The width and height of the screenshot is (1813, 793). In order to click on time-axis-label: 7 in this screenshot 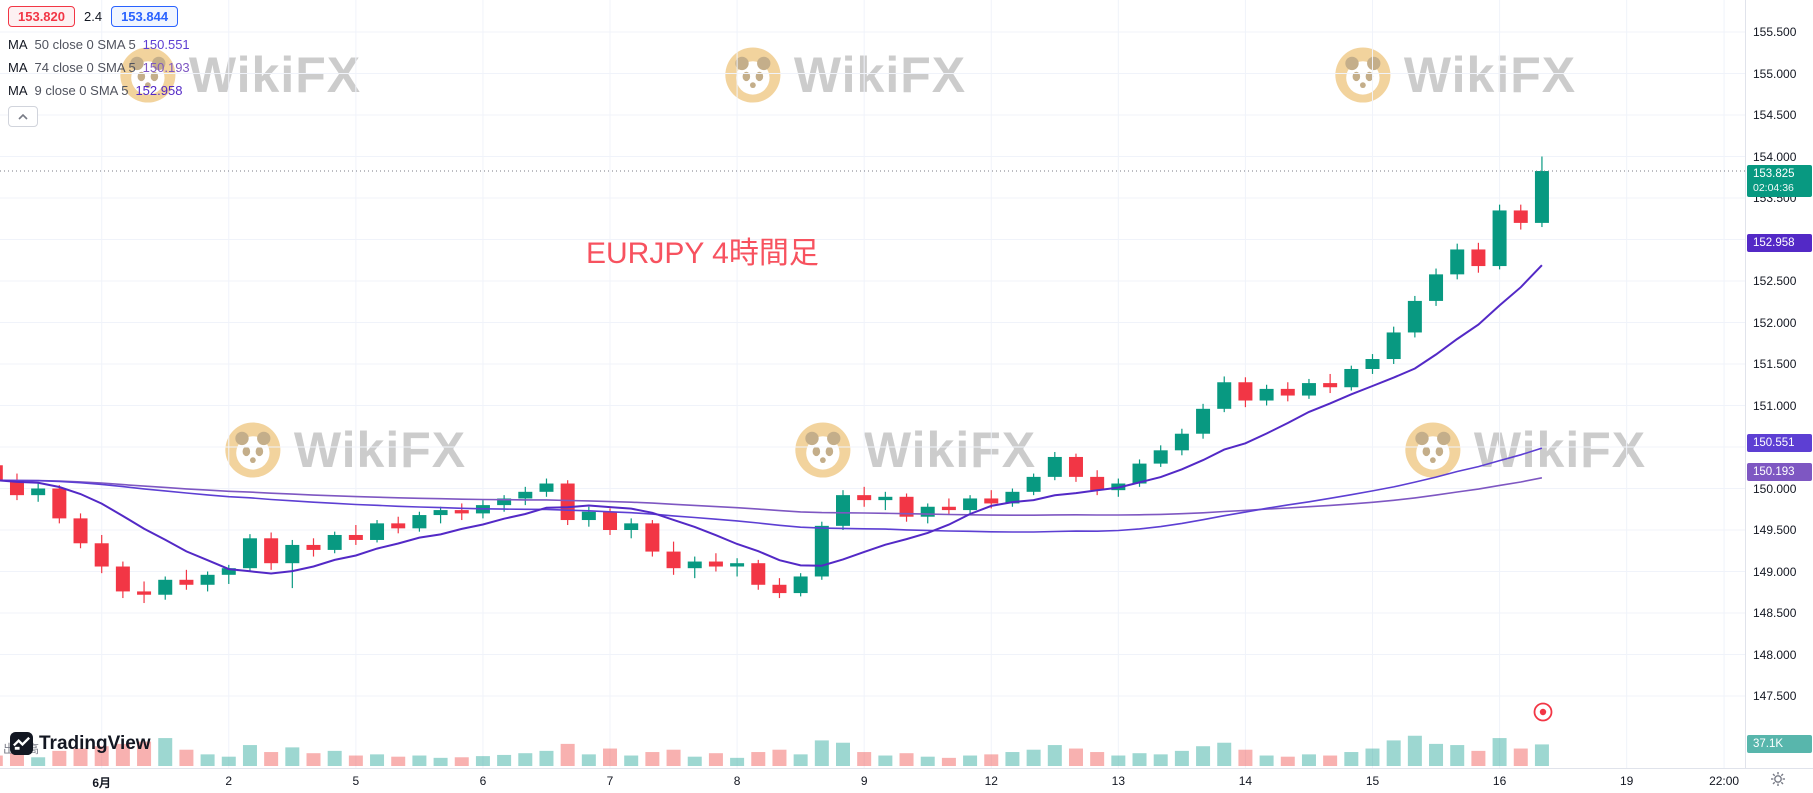, I will do `click(610, 781)`.